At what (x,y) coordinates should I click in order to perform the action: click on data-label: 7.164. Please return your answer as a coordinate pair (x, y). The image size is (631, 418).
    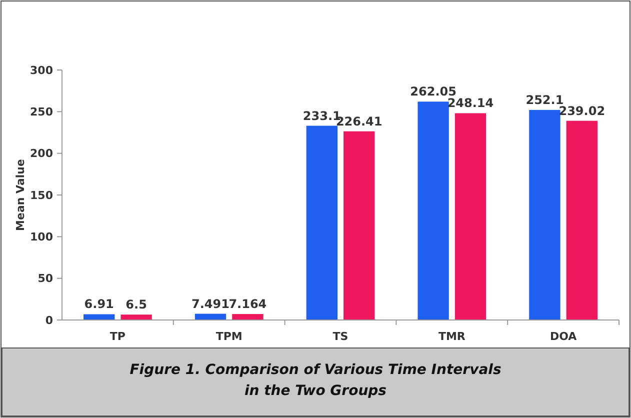
    Looking at the image, I should click on (247, 304).